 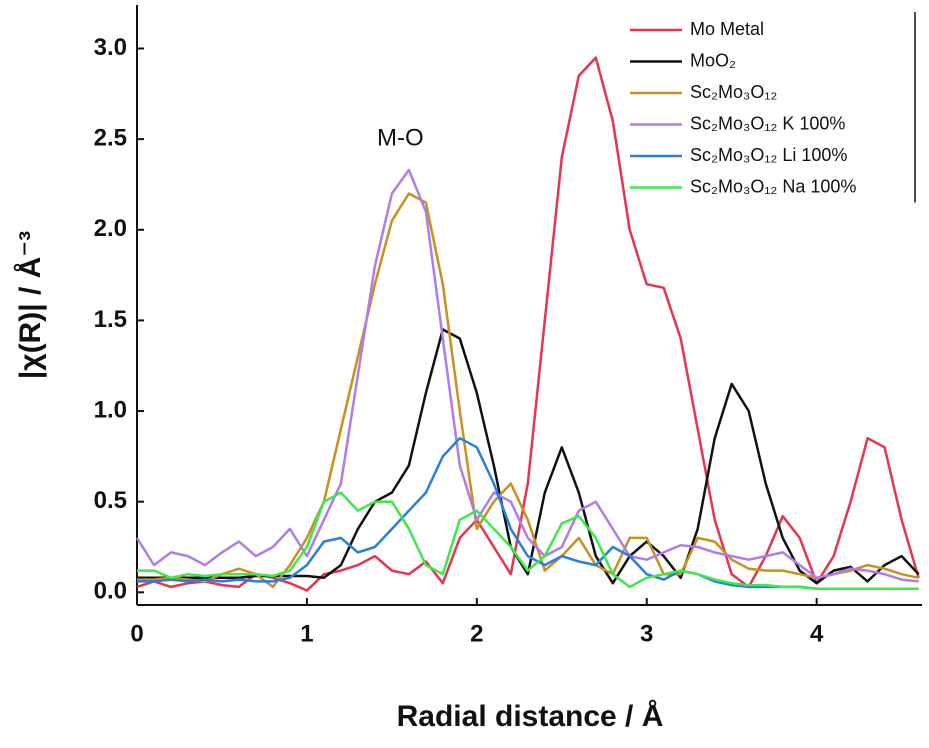 I want to click on y-tick-label: 2.5, so click(x=110, y=137).